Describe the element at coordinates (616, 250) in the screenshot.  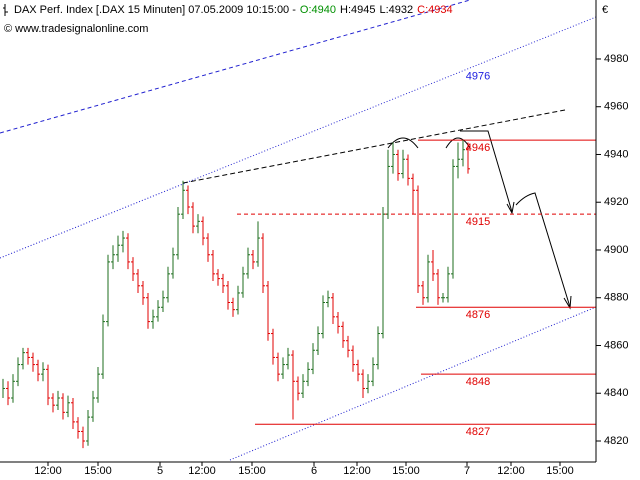
I see `y-tick-label: 4900` at that location.